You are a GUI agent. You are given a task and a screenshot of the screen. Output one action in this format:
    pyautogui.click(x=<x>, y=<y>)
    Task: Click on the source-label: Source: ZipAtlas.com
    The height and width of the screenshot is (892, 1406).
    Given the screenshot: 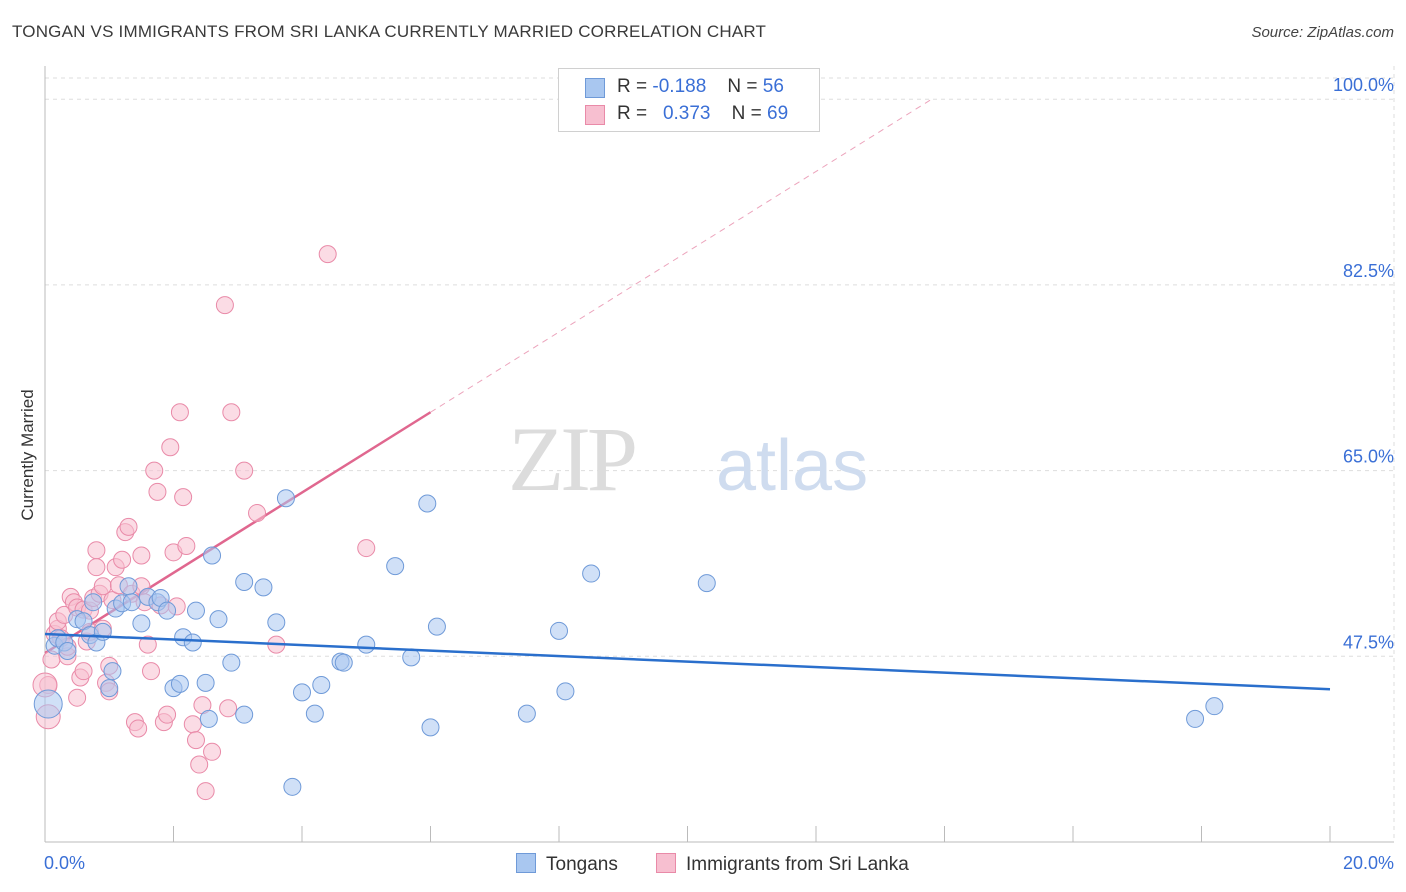 What is the action you would take?
    pyautogui.click(x=1322, y=32)
    